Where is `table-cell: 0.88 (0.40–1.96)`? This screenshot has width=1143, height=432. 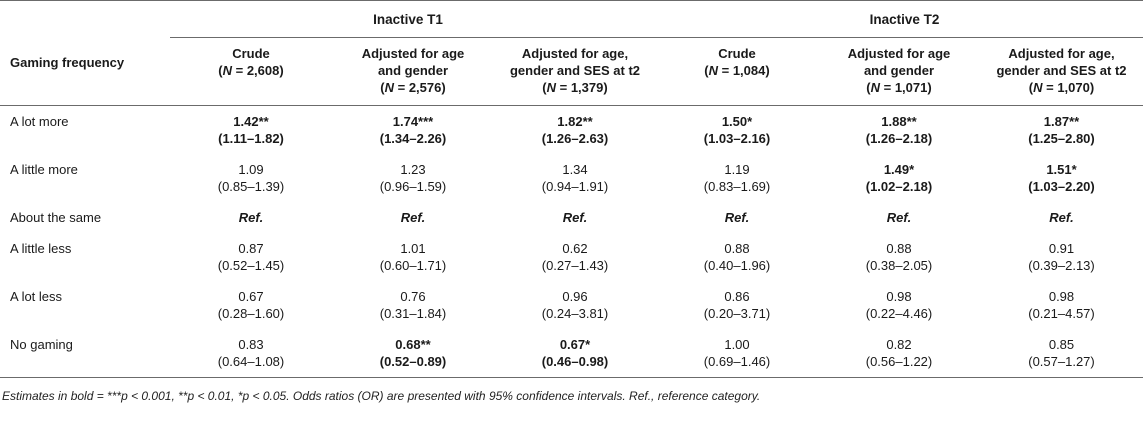
table-cell: 0.88 (0.40–1.96) is located at coordinates (737, 257).